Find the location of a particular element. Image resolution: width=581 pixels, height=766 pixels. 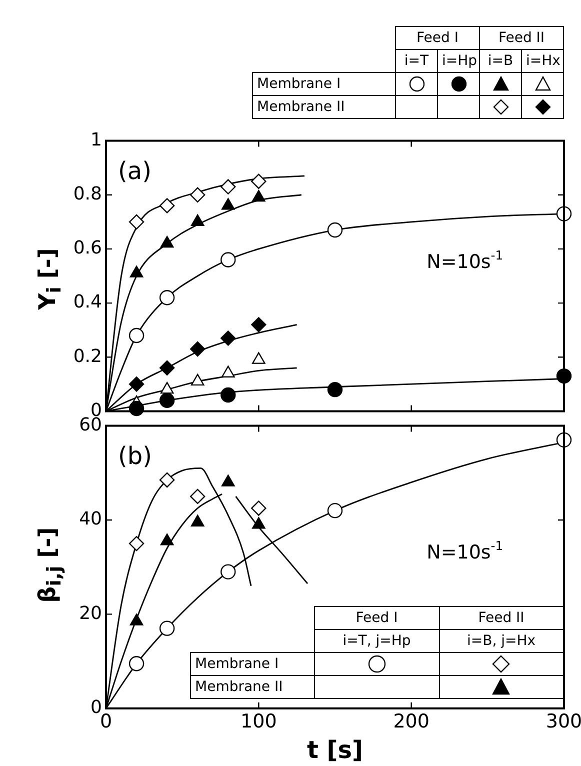

annotation: Membrane II is located at coordinates (252, 687).